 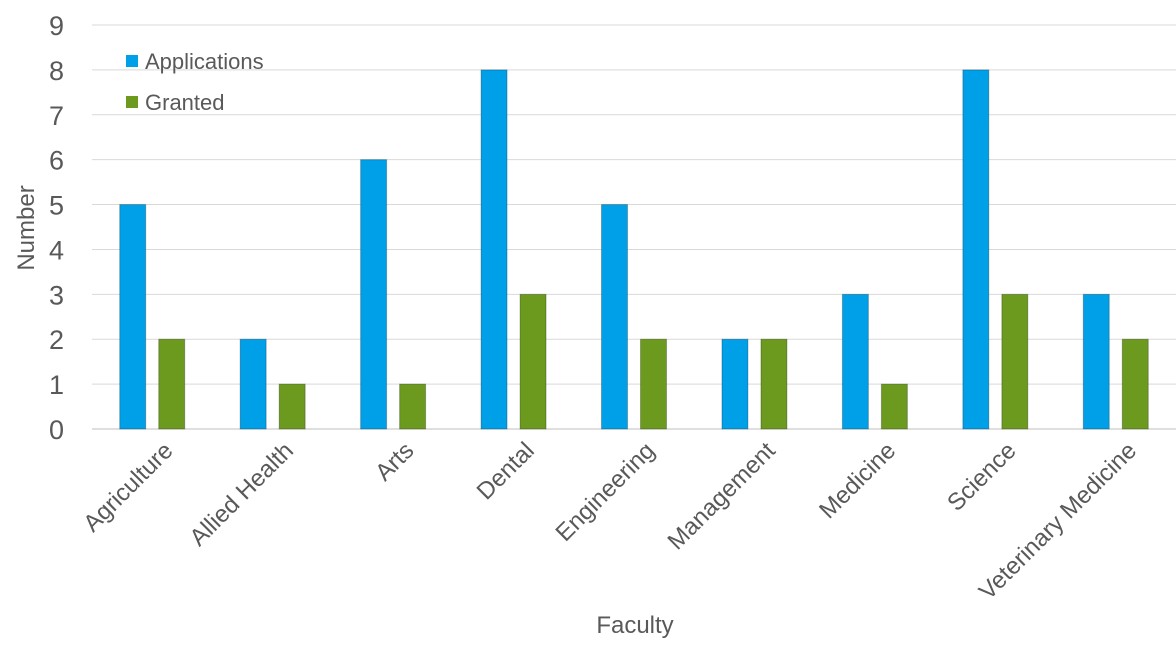 What do you see at coordinates (606, 492) in the screenshot?
I see `x-tick-label: Engineering` at bounding box center [606, 492].